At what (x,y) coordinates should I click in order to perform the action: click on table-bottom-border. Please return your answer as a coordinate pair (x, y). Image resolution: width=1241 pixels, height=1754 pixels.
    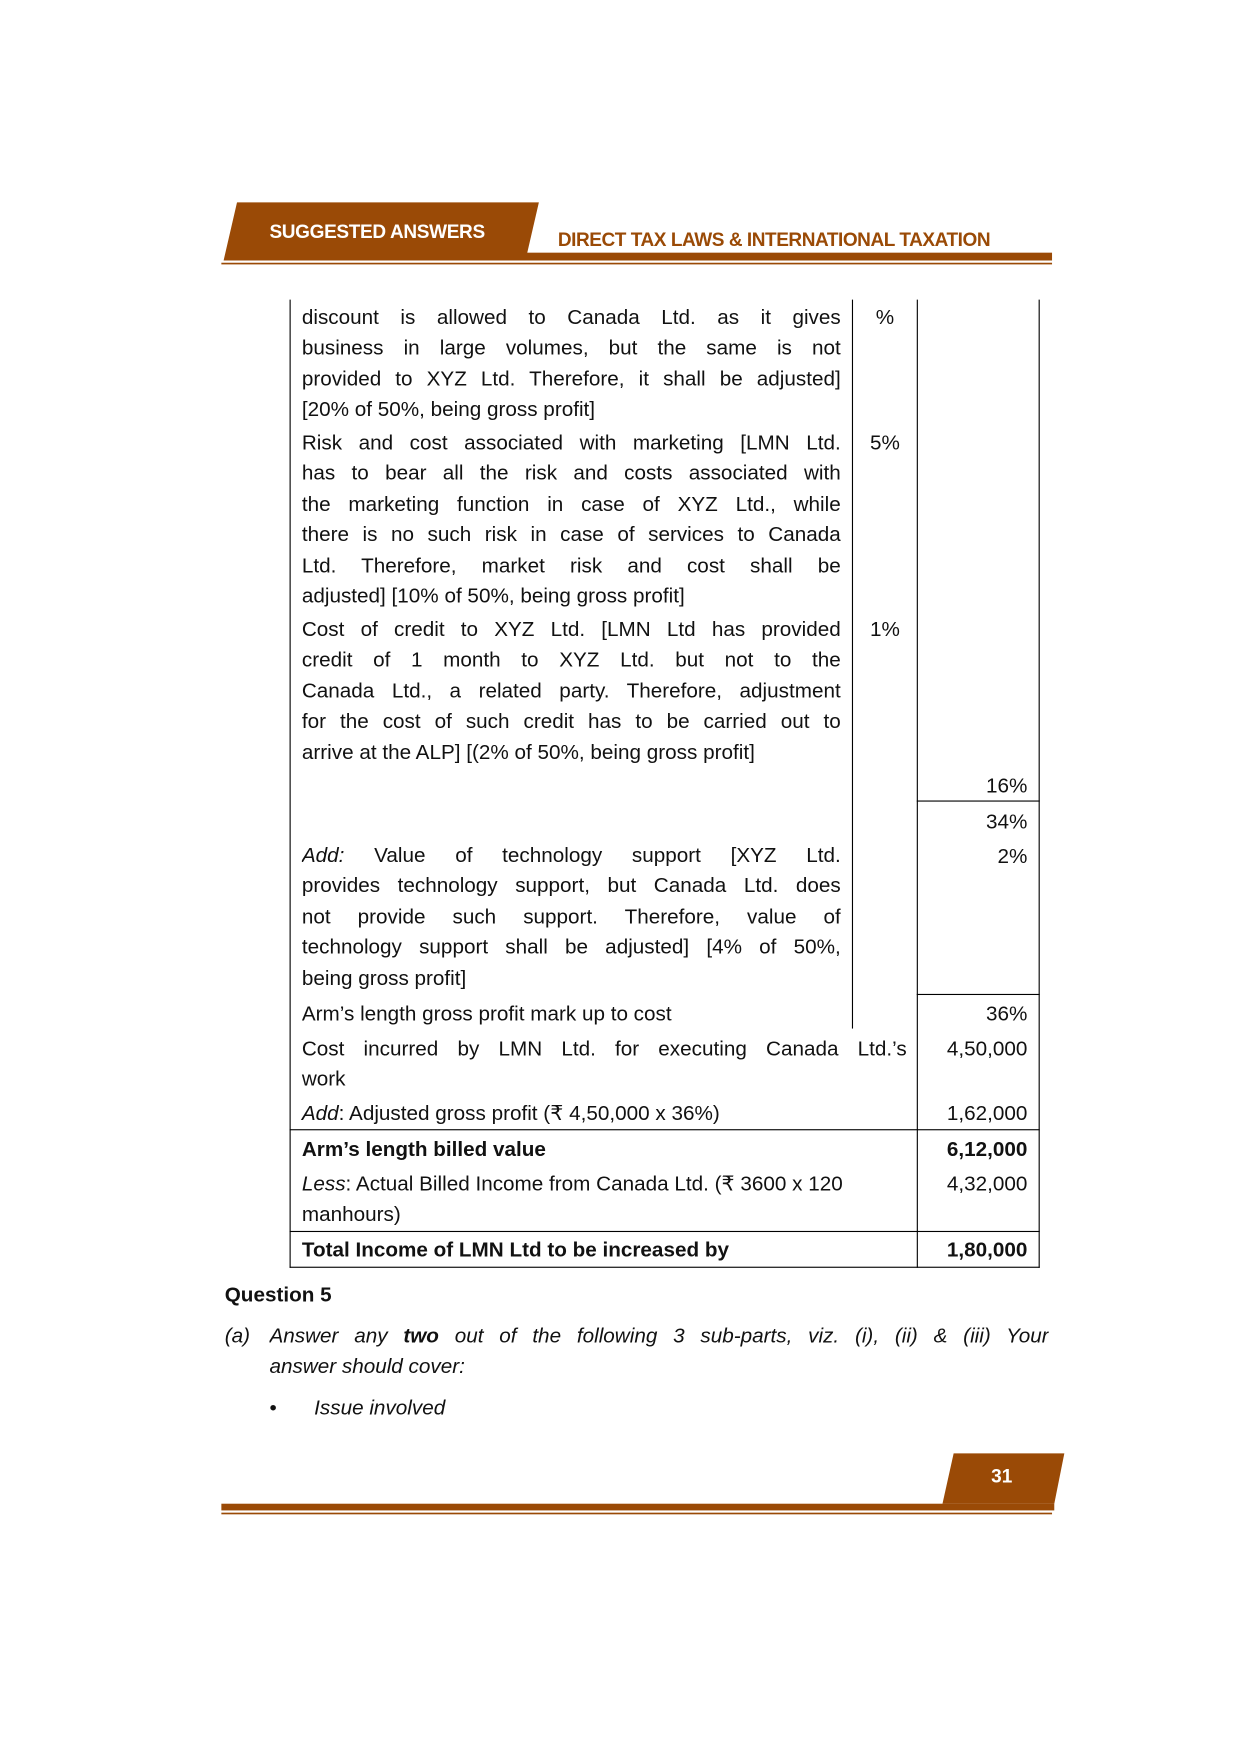
    Looking at the image, I should click on (664, 1267).